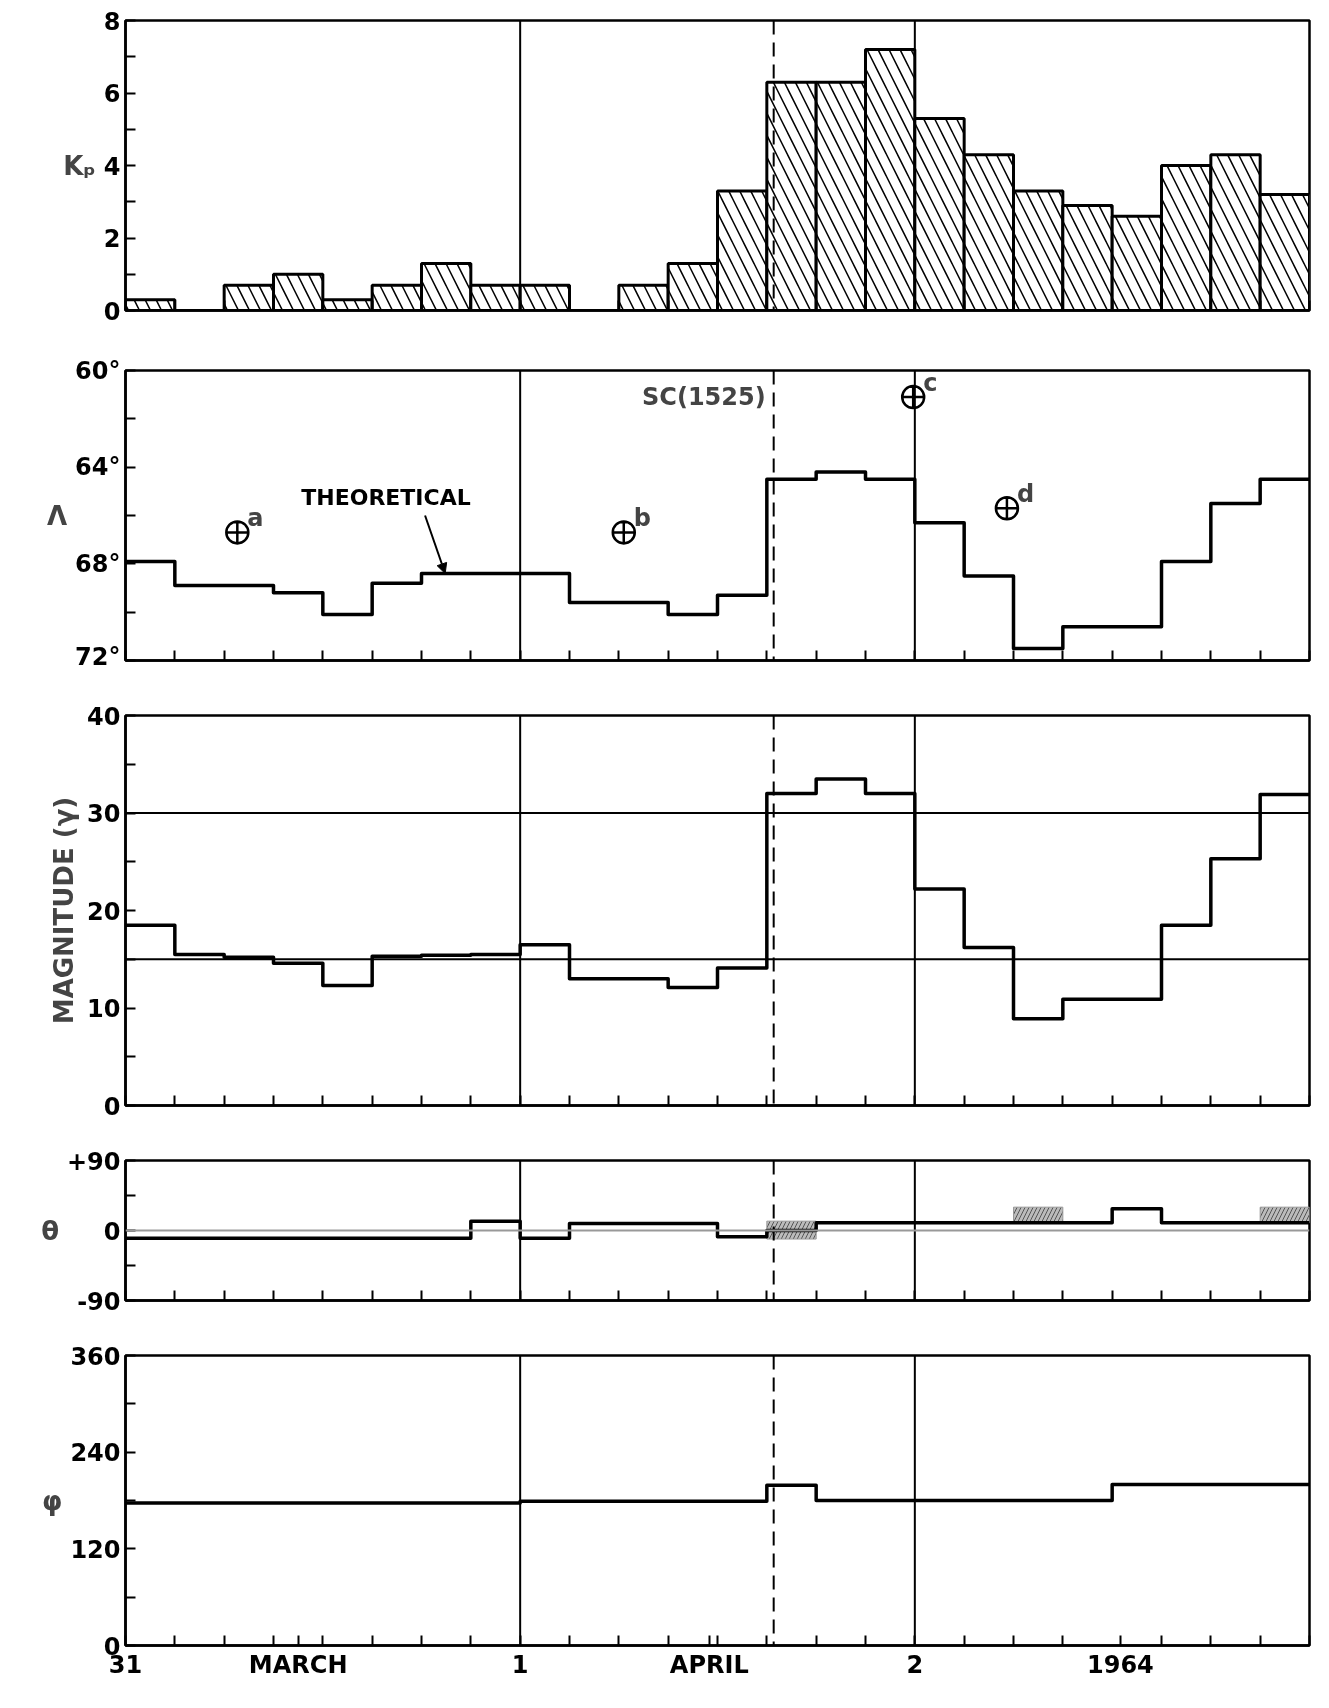 Image resolution: width=1329 pixels, height=1708 pixels. Describe the element at coordinates (386, 497) in the screenshot. I see `text: THEORETICAL` at that location.